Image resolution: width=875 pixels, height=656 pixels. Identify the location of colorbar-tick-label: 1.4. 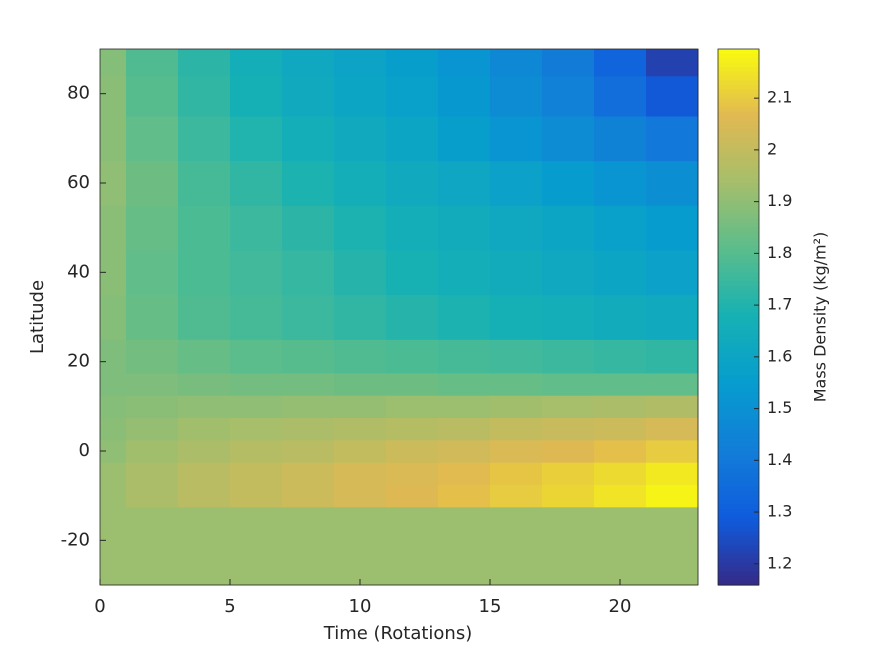
(779, 459).